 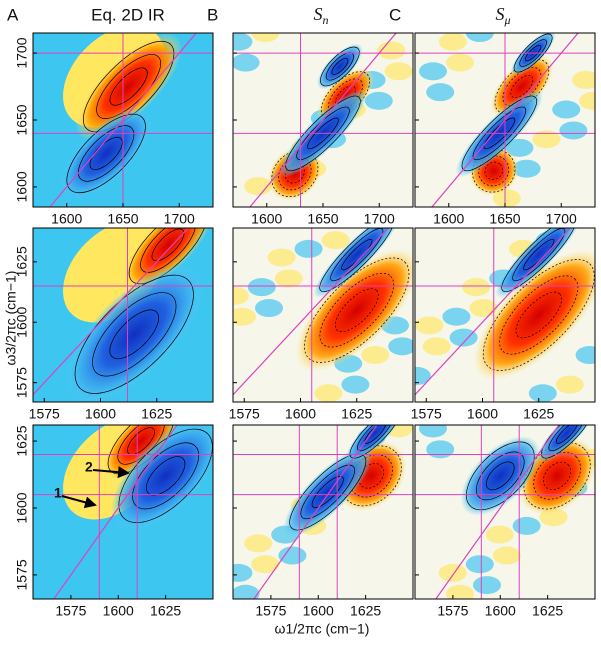 I want to click on panel-title: Eq. 2D IR, so click(x=128, y=14).